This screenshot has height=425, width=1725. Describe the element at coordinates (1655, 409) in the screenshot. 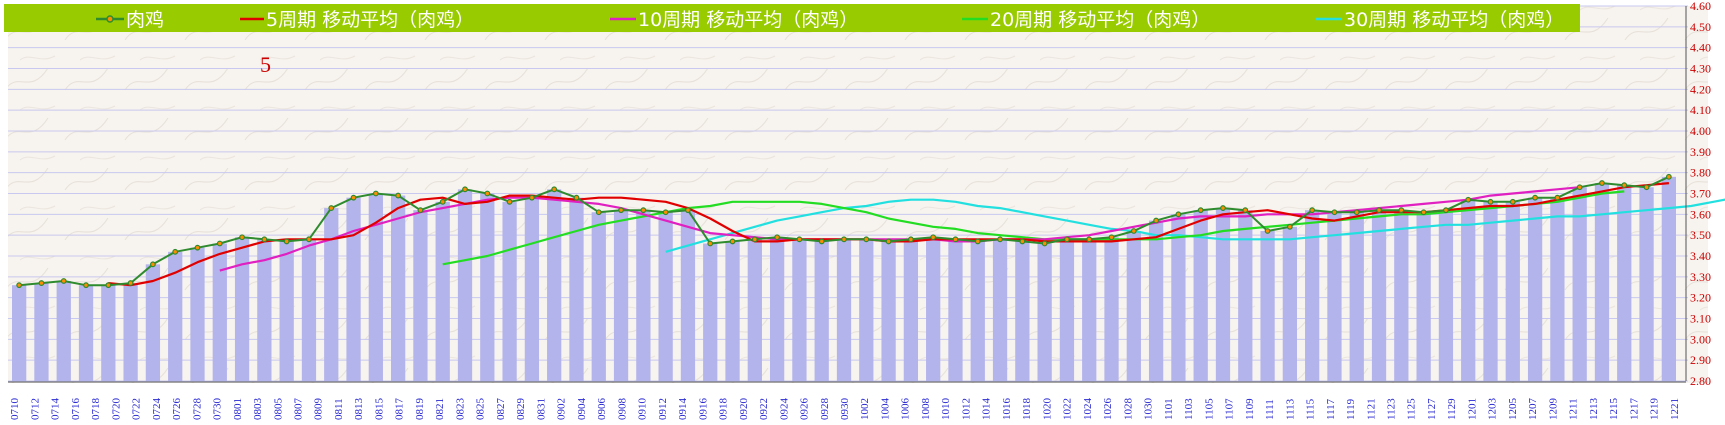

I see `x-tick-label: 1219` at that location.